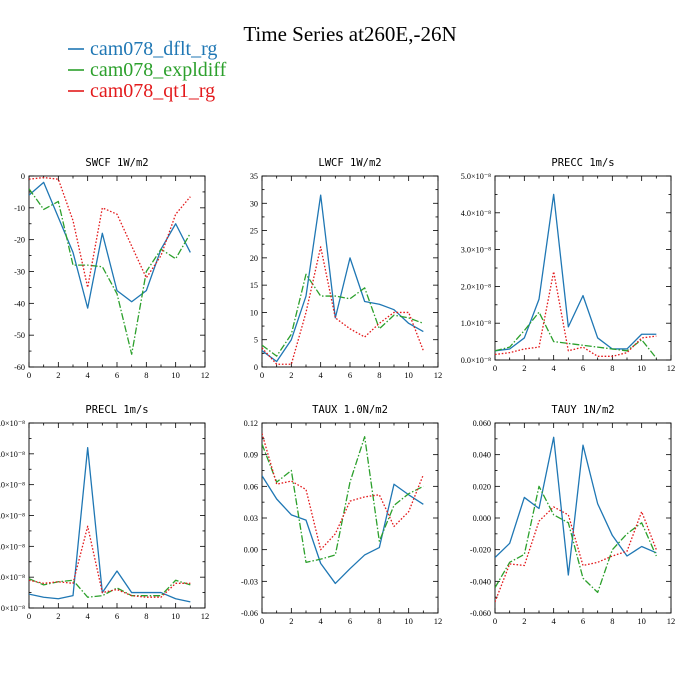  Describe the element at coordinates (349, 163) in the screenshot. I see `panel-title: LWCF 1W/m2` at that location.